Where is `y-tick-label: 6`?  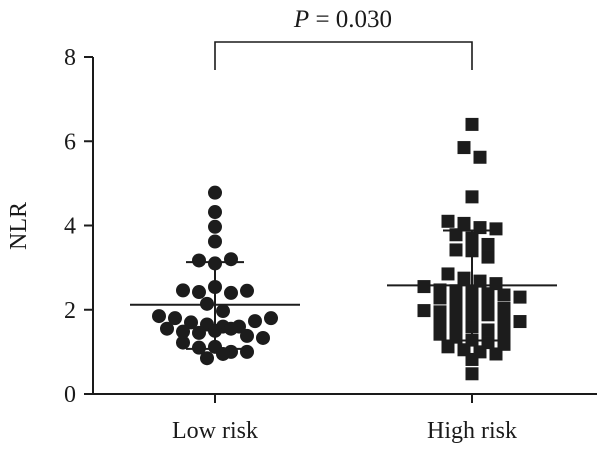 y-tick-label: 6 is located at coordinates (70, 142).